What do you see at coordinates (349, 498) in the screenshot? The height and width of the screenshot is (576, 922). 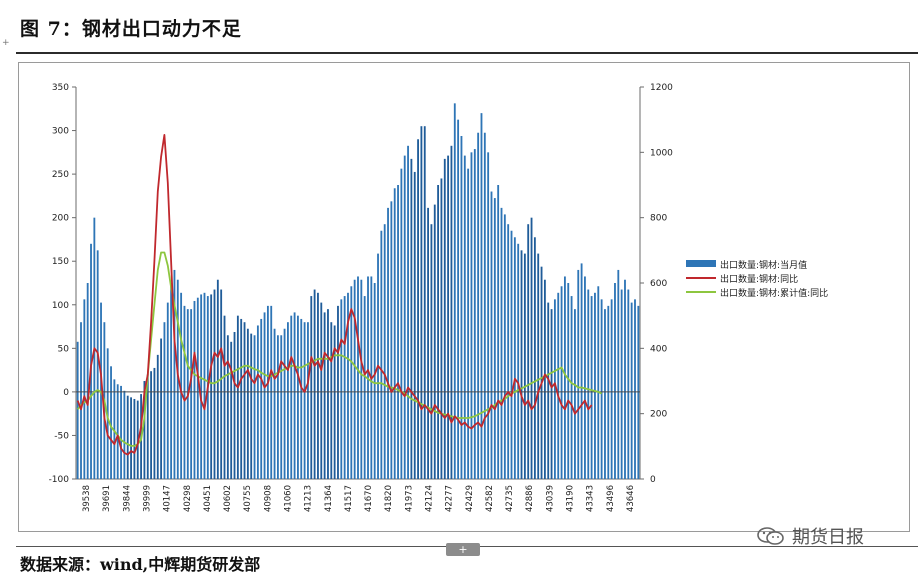 I see `x-tick-label: 41517` at bounding box center [349, 498].